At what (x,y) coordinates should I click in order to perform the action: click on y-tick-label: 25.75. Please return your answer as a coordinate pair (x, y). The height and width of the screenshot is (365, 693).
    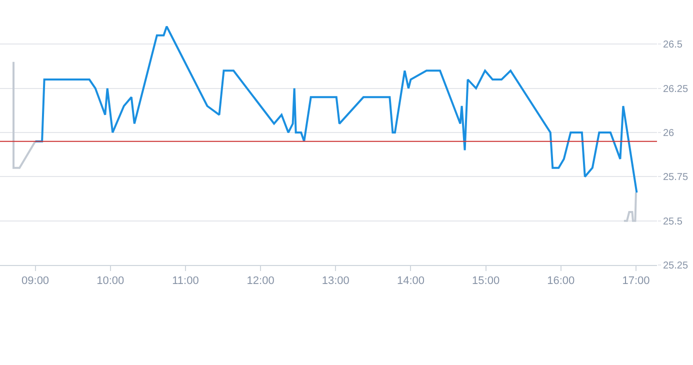
    Looking at the image, I should click on (675, 178).